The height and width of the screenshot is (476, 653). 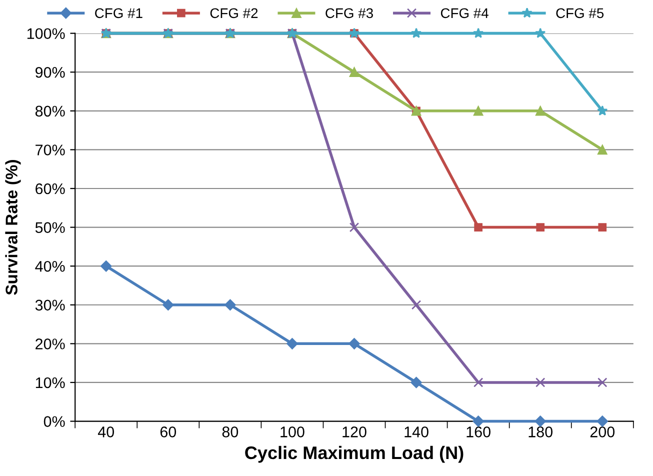 What do you see at coordinates (464, 13) in the screenshot?
I see `legend-label: CFG #4` at bounding box center [464, 13].